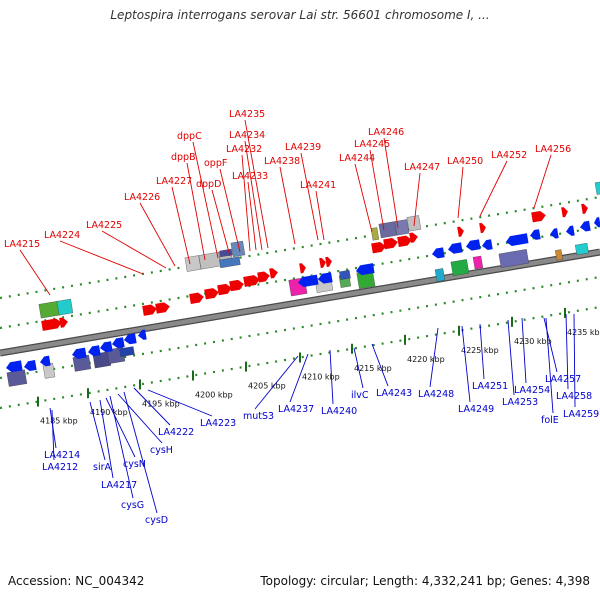  I want to click on accession-text: Accession: NC_004342, so click(76, 581).